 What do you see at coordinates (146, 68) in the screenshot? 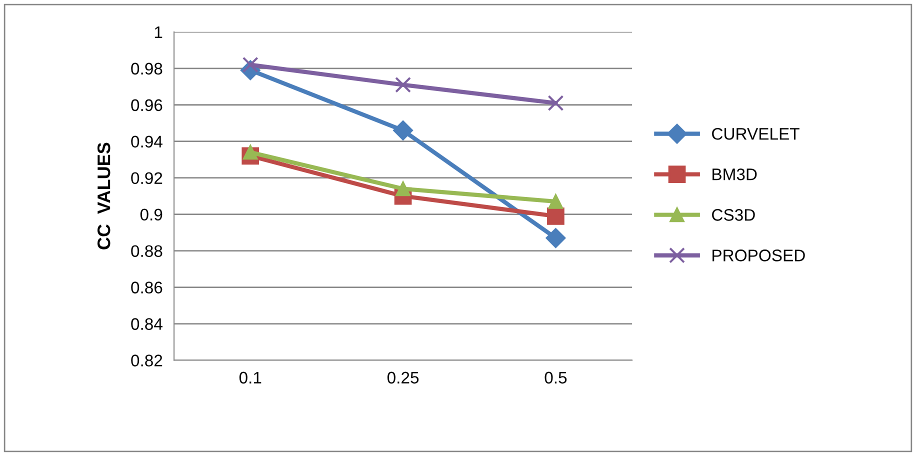
I see `y-tick-label: 0.98` at bounding box center [146, 68].